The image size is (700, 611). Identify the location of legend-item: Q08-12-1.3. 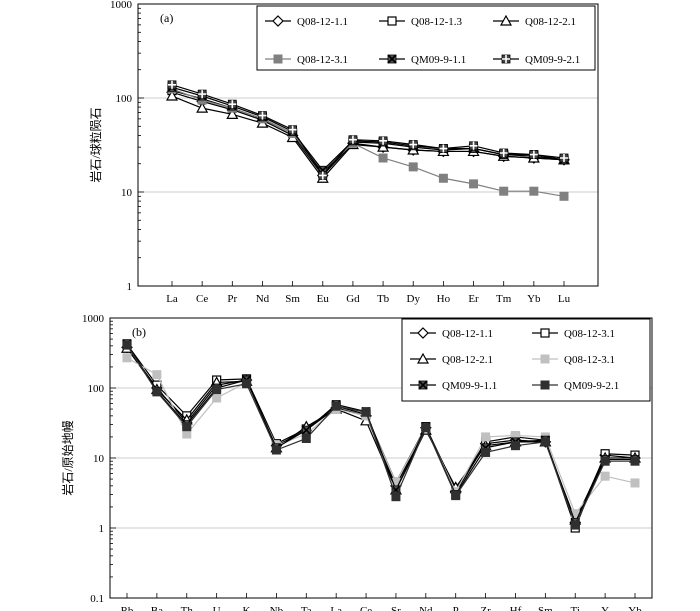
(421, 22).